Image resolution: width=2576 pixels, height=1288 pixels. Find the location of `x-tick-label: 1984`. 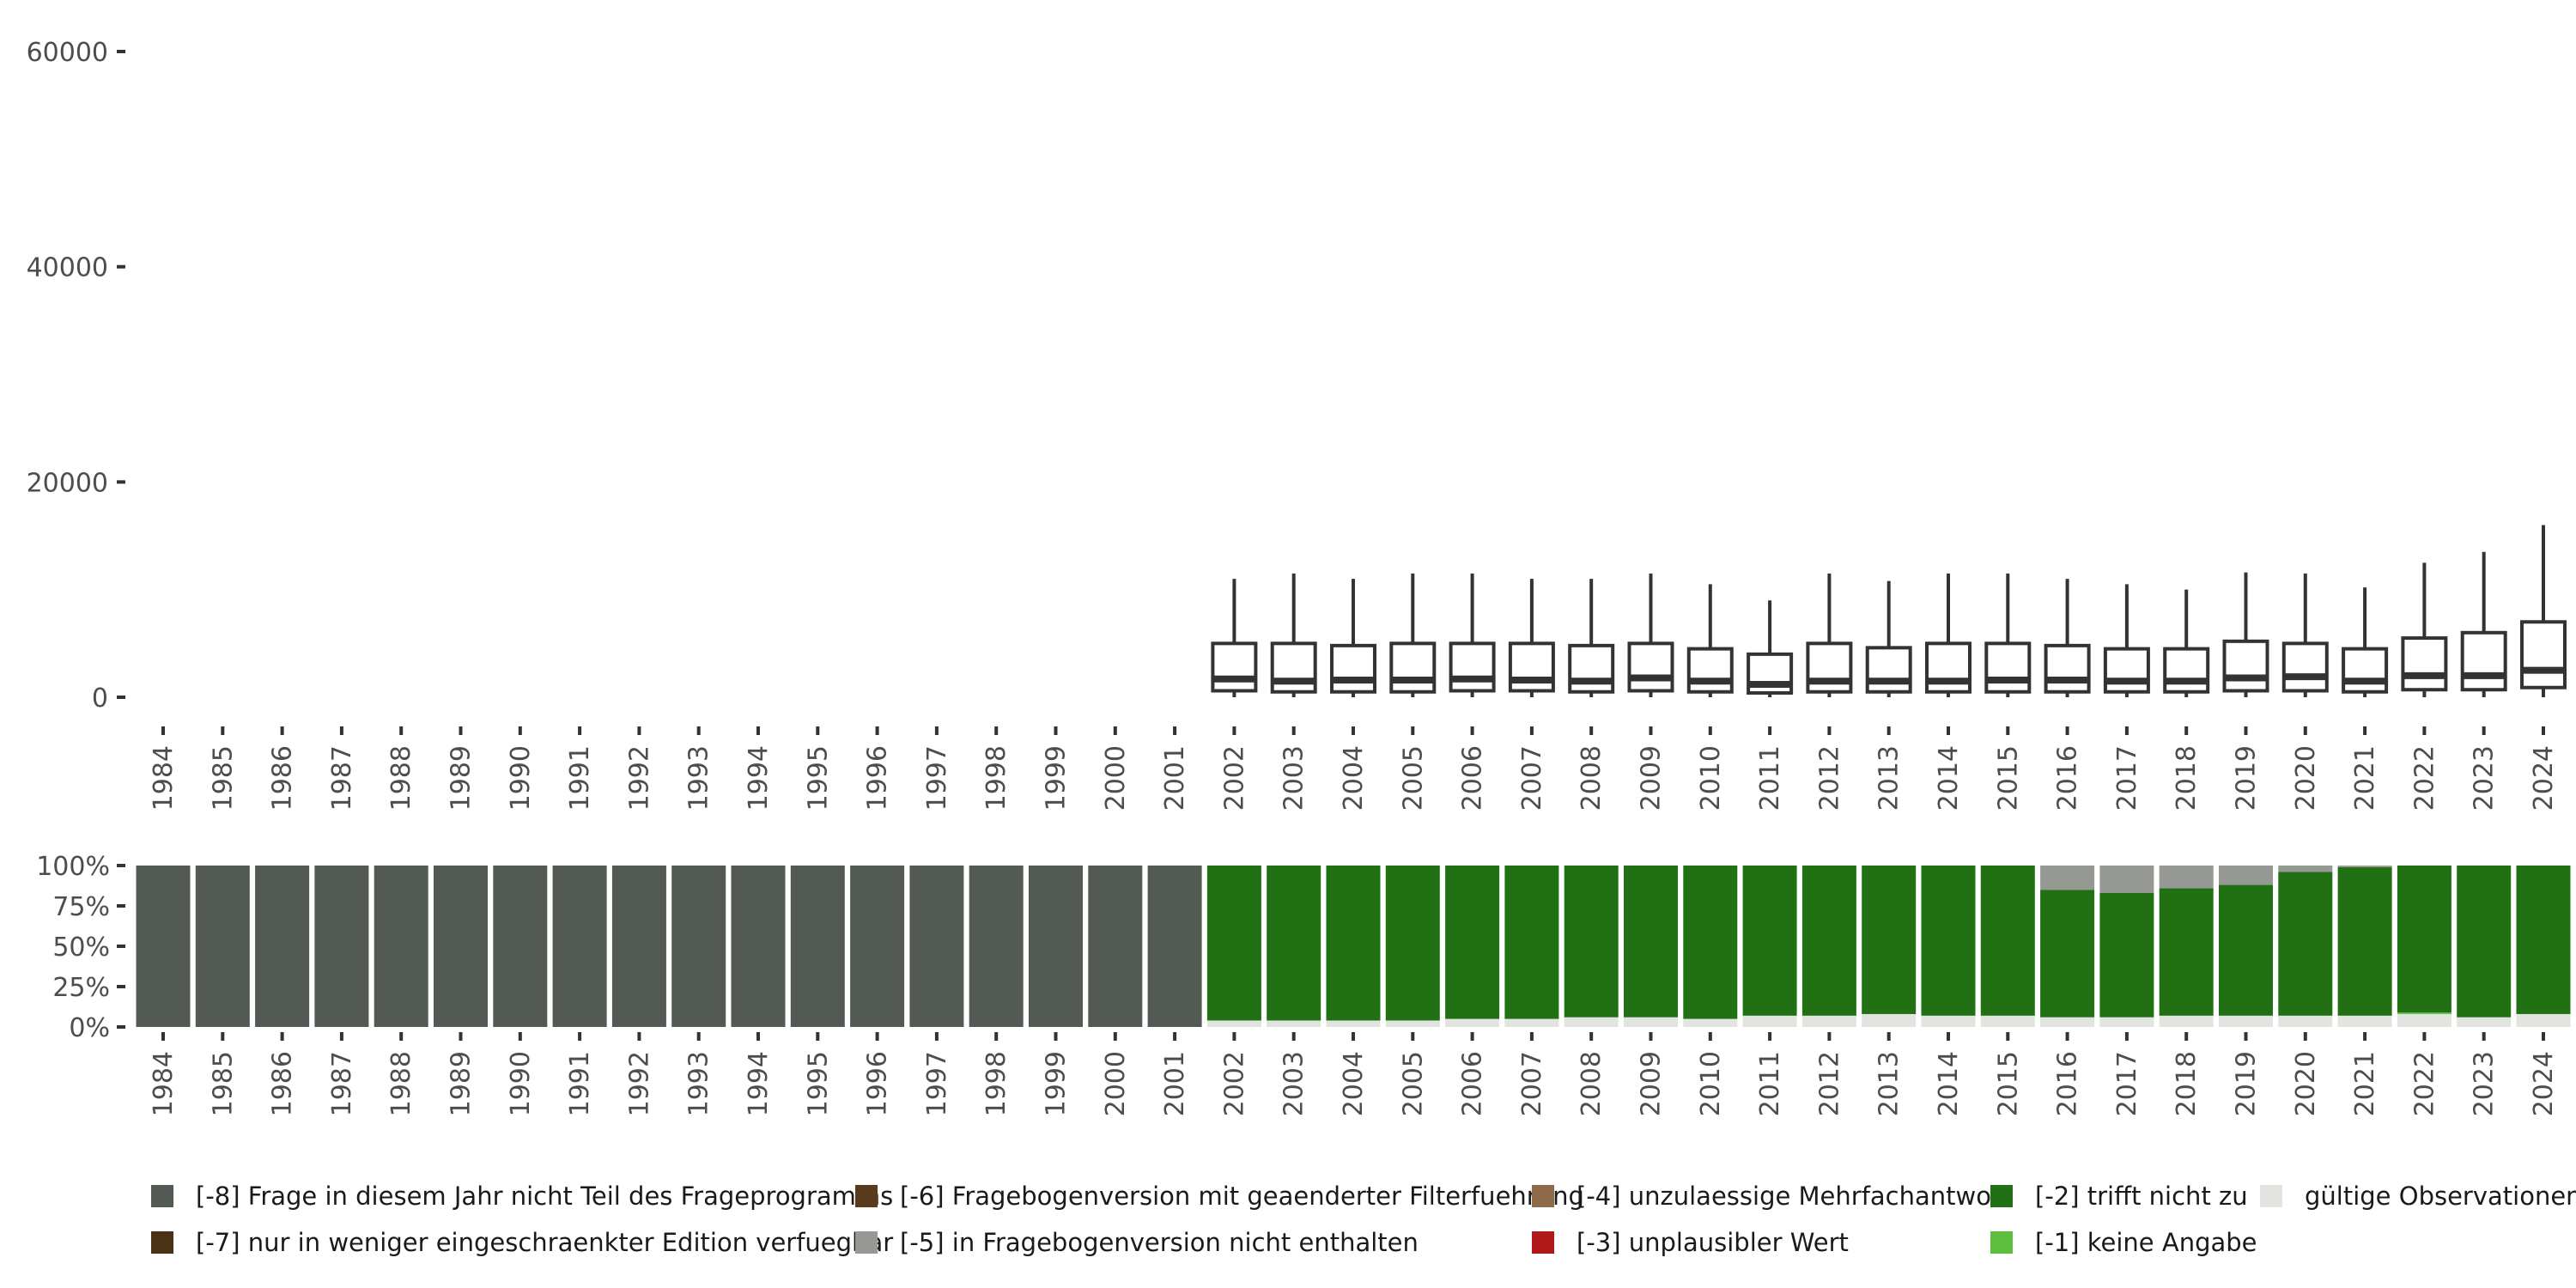

x-tick-label: 1984 is located at coordinates (164, 778).